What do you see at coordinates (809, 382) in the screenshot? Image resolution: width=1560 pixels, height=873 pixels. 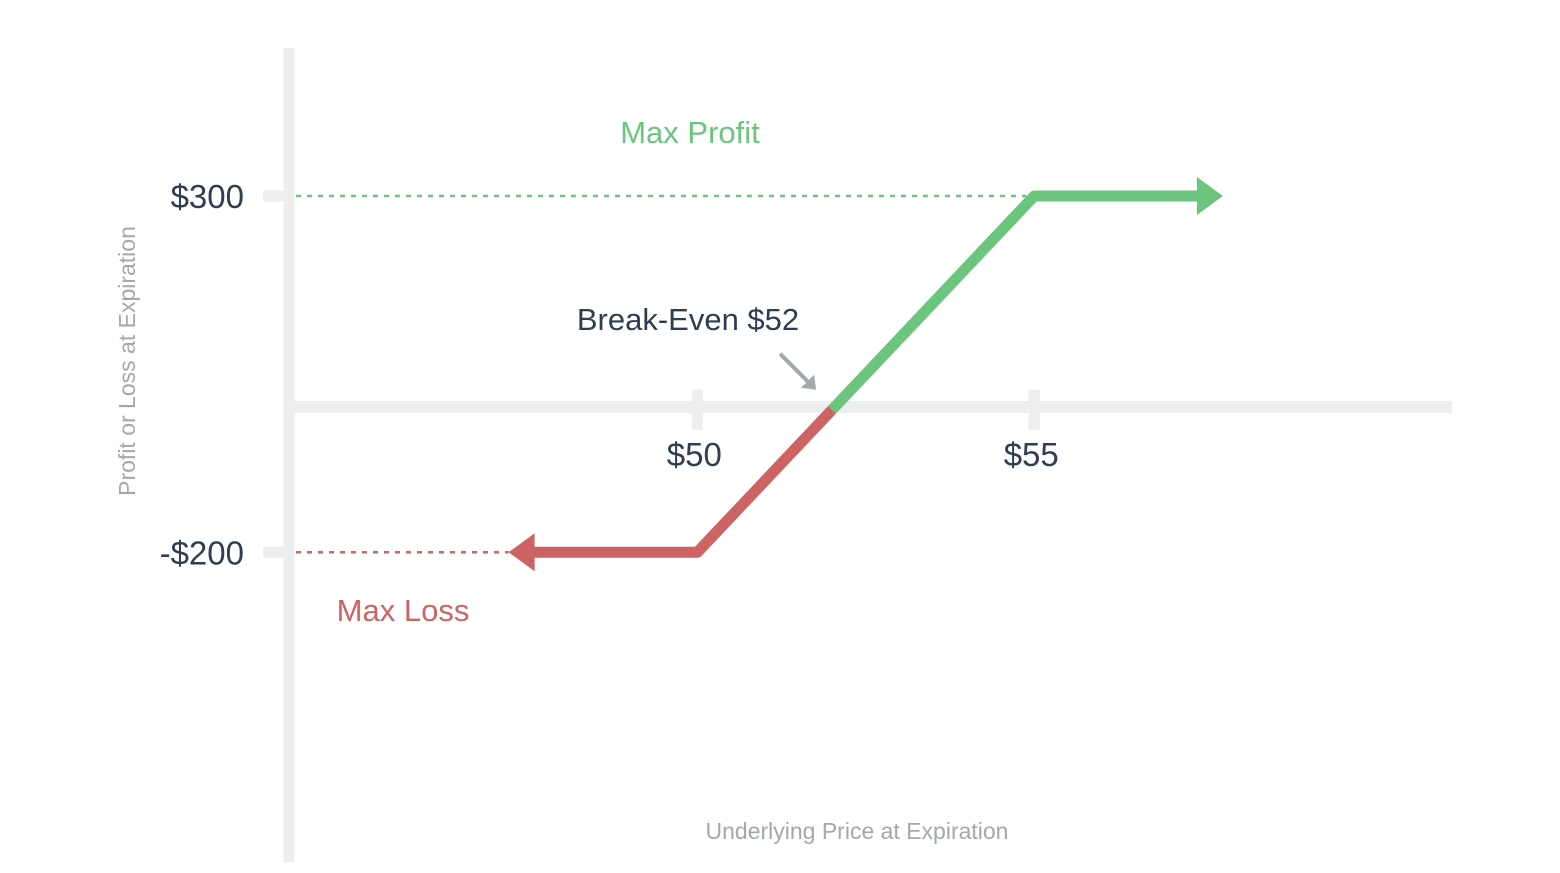 I see `break-even-pointer-arrow-icon` at bounding box center [809, 382].